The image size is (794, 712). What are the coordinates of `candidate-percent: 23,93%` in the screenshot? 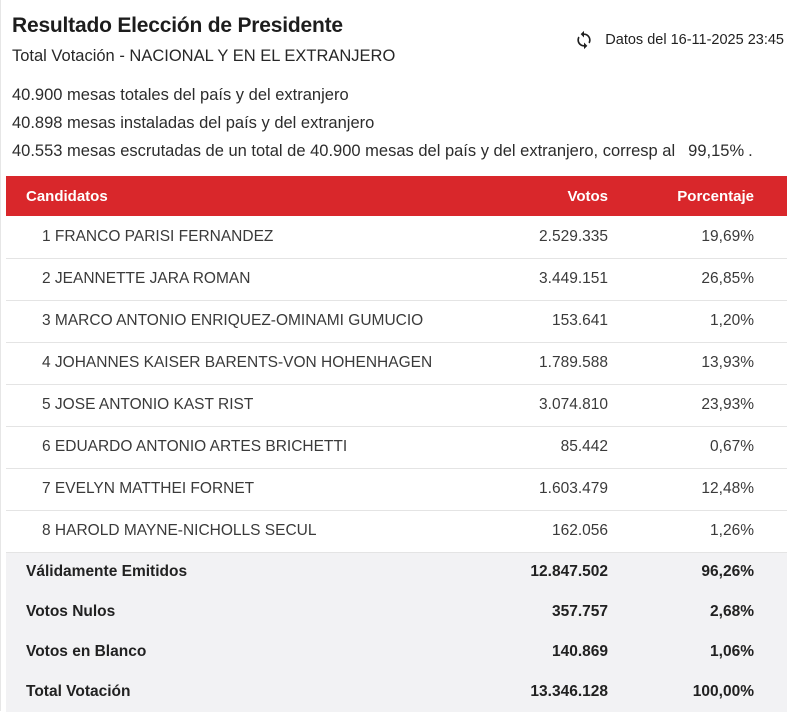 It's located at (712, 404).